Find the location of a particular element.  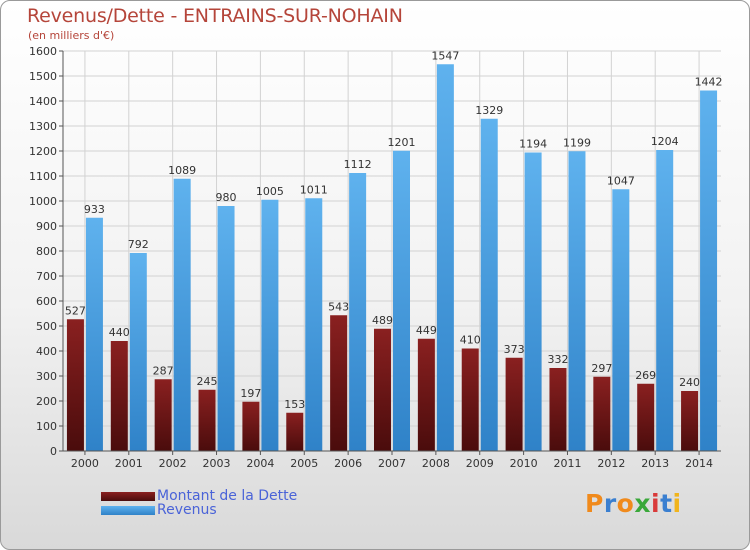

bar-dette-value-label: 197 is located at coordinates (250, 393).